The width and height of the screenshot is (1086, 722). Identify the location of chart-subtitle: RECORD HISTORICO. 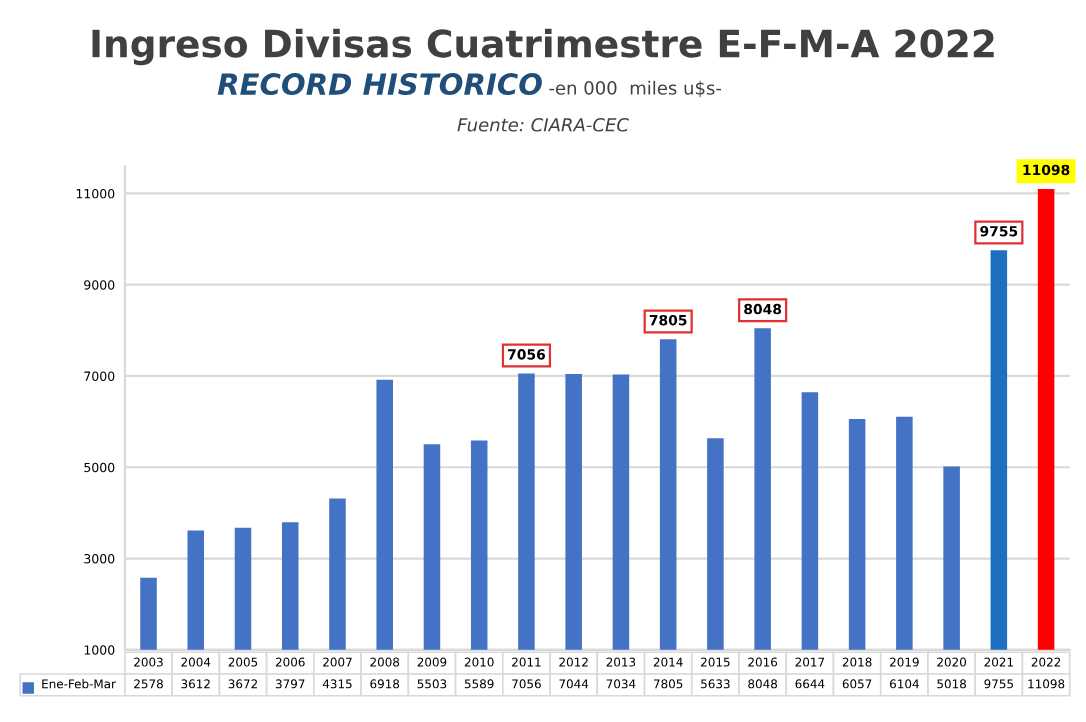
(379, 84).